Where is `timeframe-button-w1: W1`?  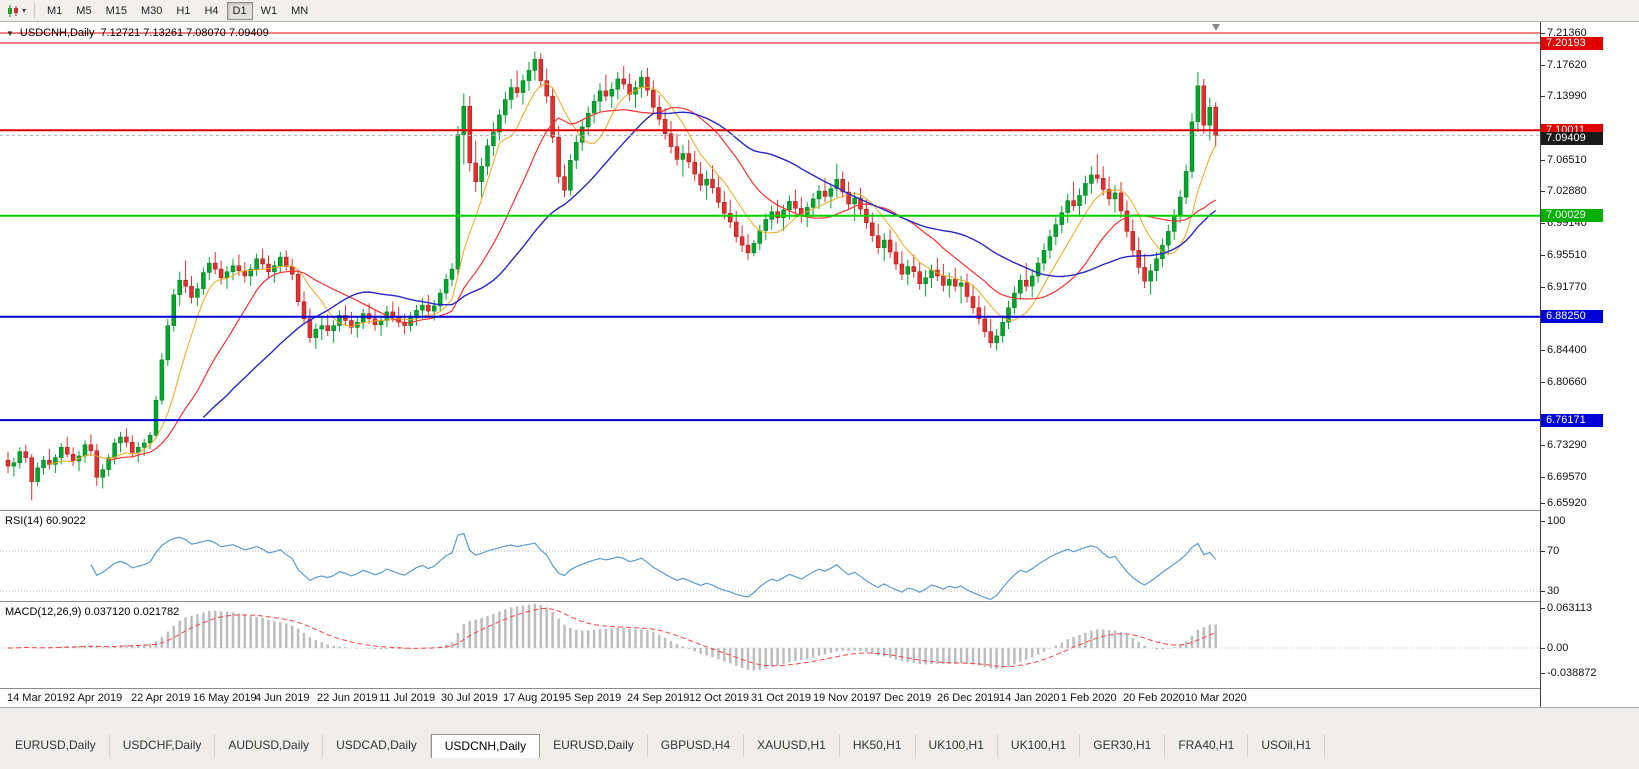
timeframe-button-w1: W1 is located at coordinates (269, 10).